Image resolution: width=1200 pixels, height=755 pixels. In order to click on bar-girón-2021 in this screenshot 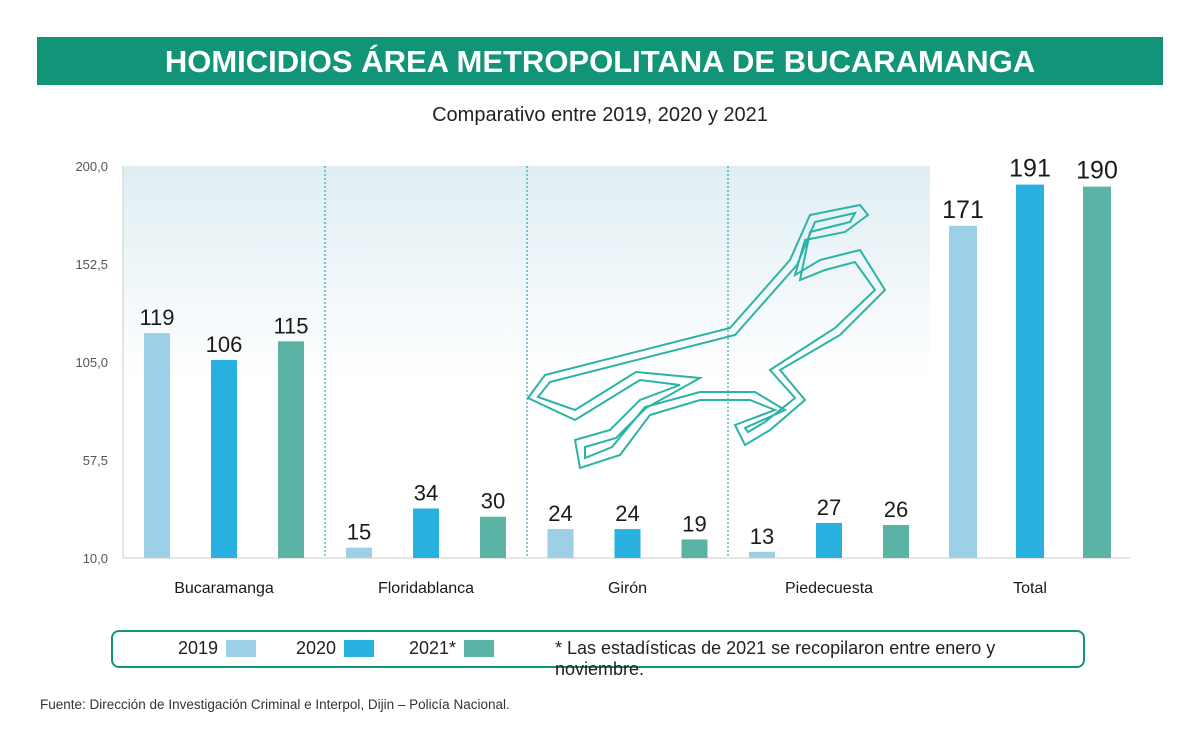, I will do `click(694, 548)`.